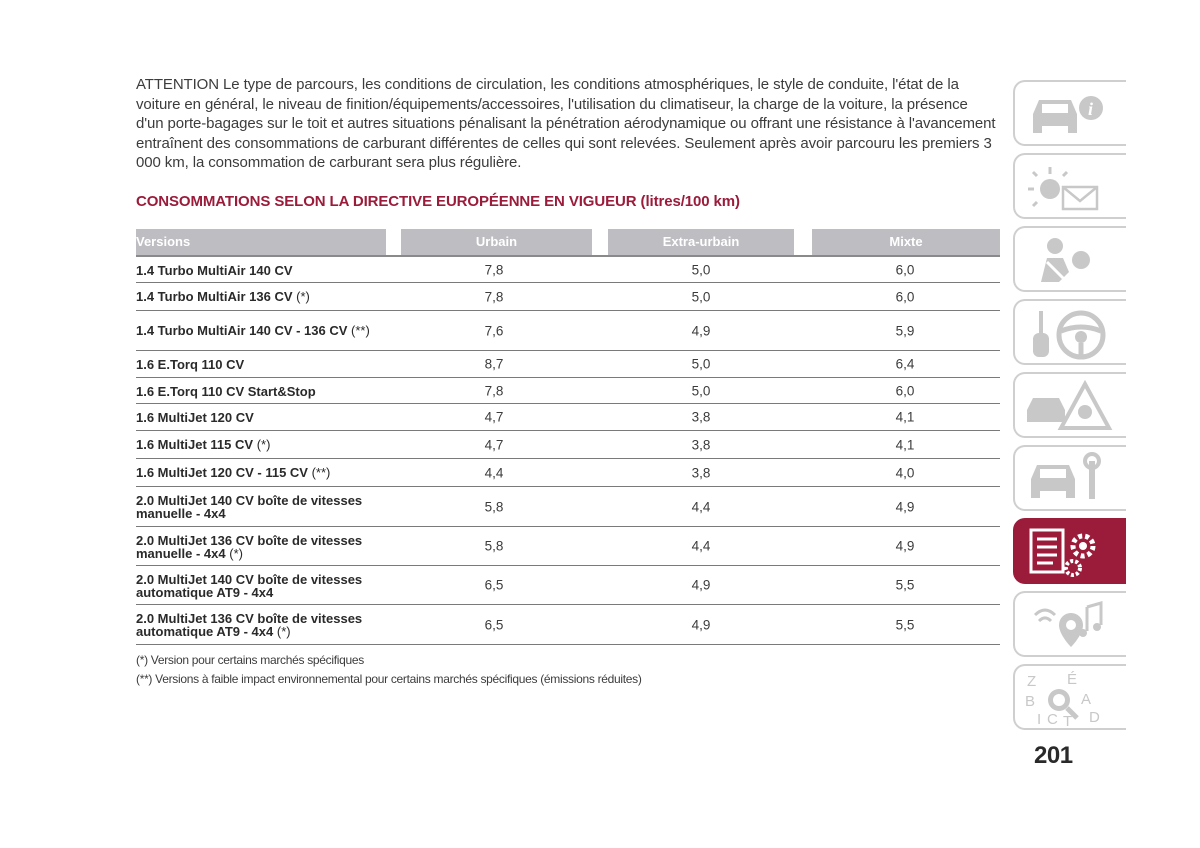 Image resolution: width=1200 pixels, height=848 pixels. Describe the element at coordinates (905, 364) in the screenshot. I see `mixte-value: 6,4` at that location.